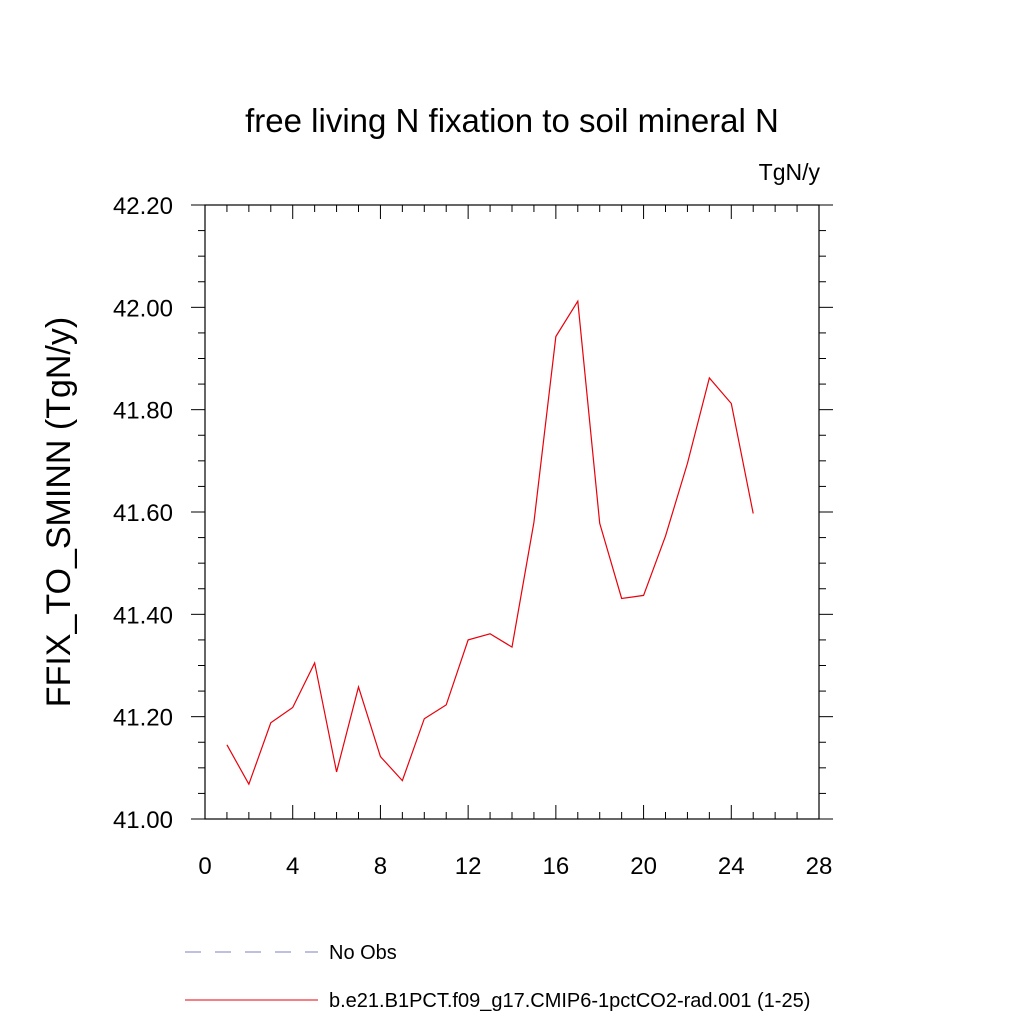 The image size is (1024, 1024). I want to click on y-tick-label: 41.40, so click(143, 615).